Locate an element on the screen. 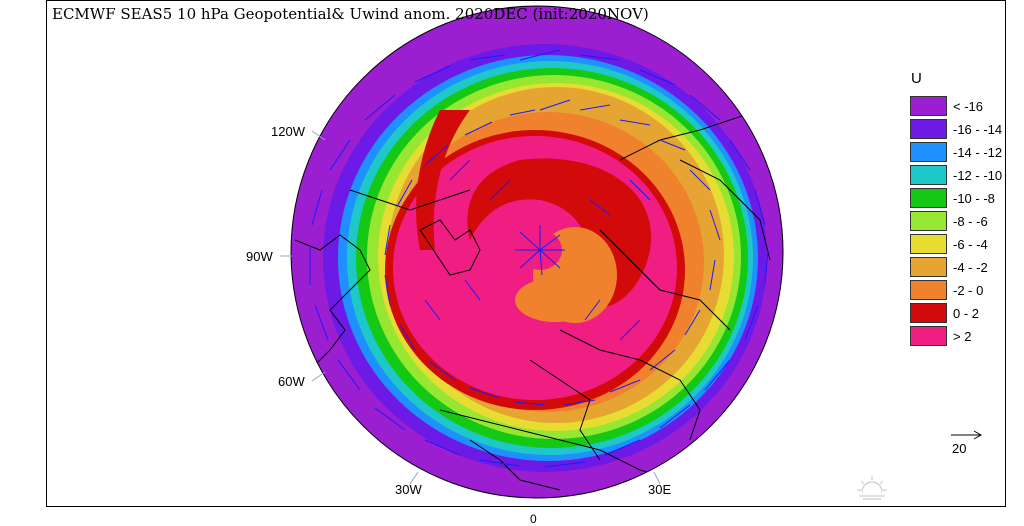  legend-label: -10 - -8 is located at coordinates (974, 198).